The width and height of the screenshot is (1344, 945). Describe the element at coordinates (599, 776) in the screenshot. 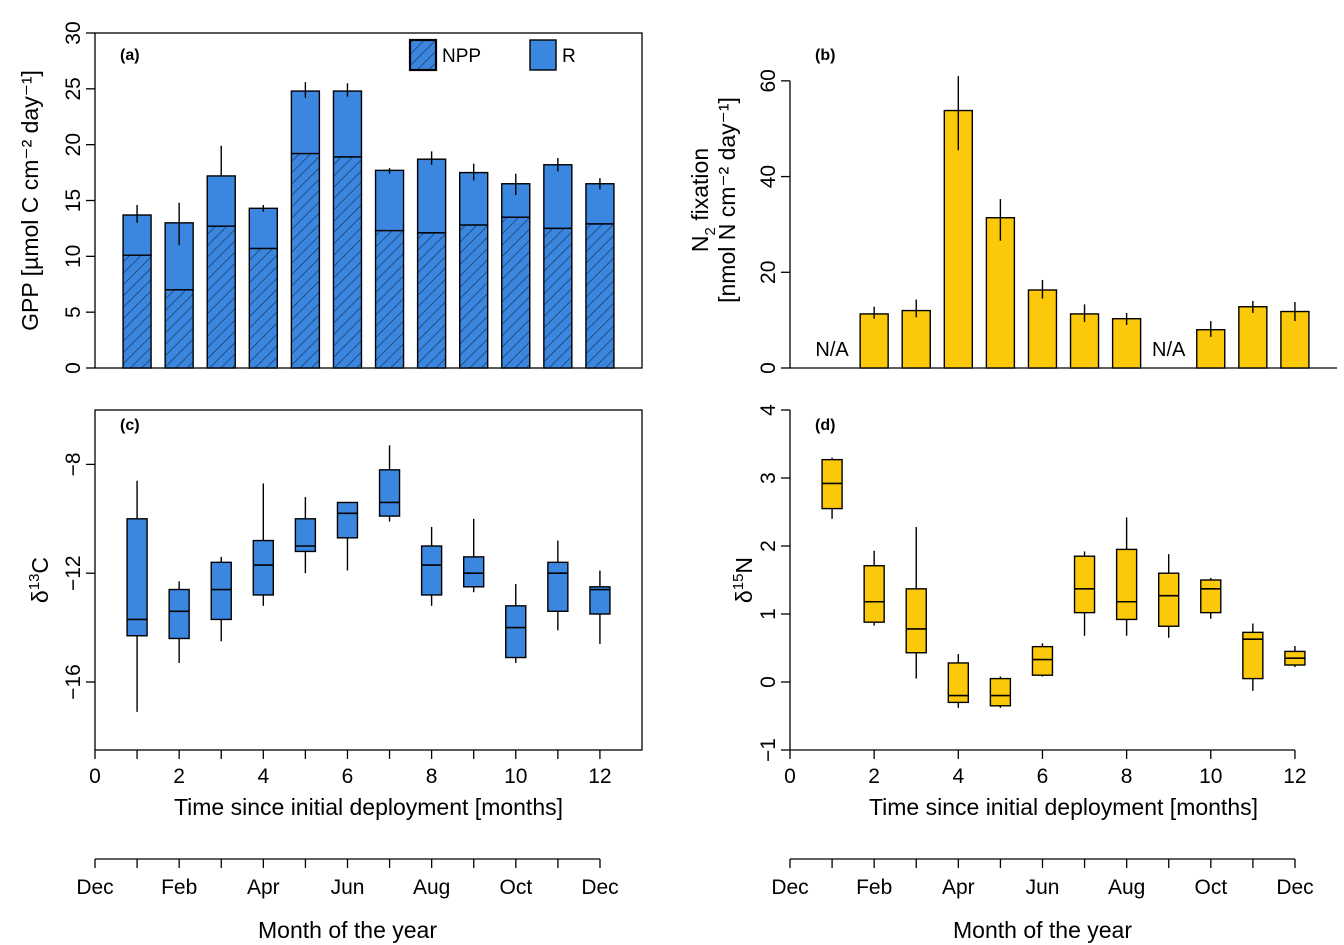

I see `panel-c-x-tick-label: 12` at that location.